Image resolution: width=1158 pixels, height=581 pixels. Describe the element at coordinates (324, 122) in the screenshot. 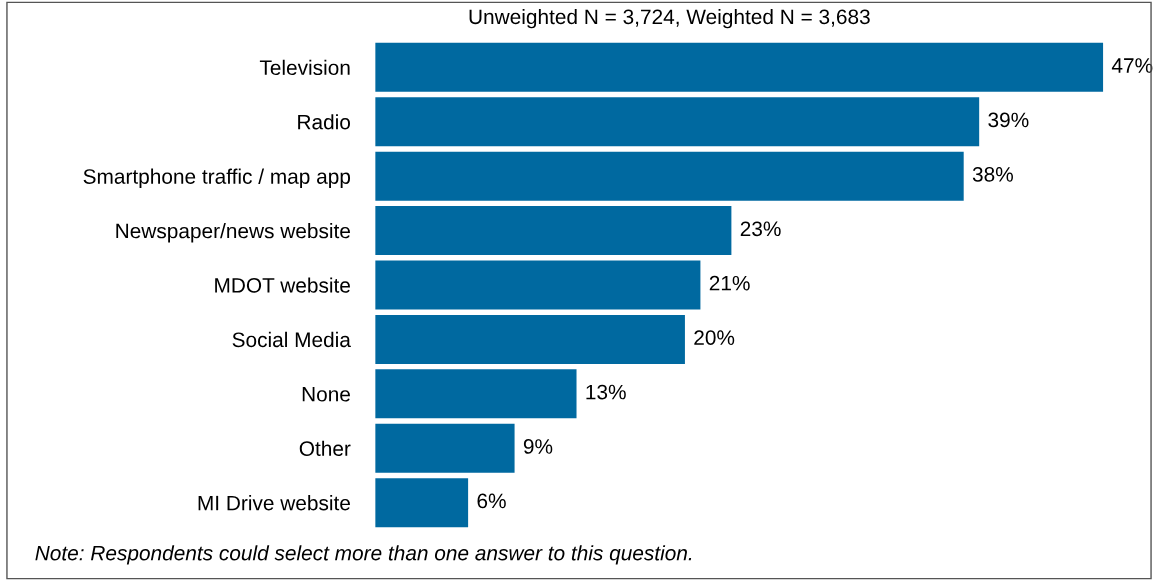

I see `y-tick-label: Radio` at that location.